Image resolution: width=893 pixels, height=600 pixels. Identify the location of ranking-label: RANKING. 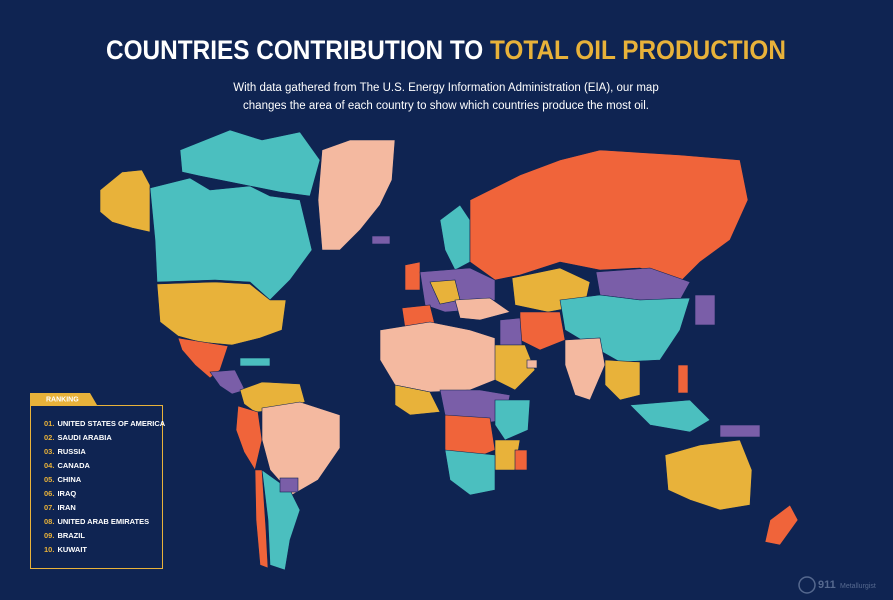
(62, 399).